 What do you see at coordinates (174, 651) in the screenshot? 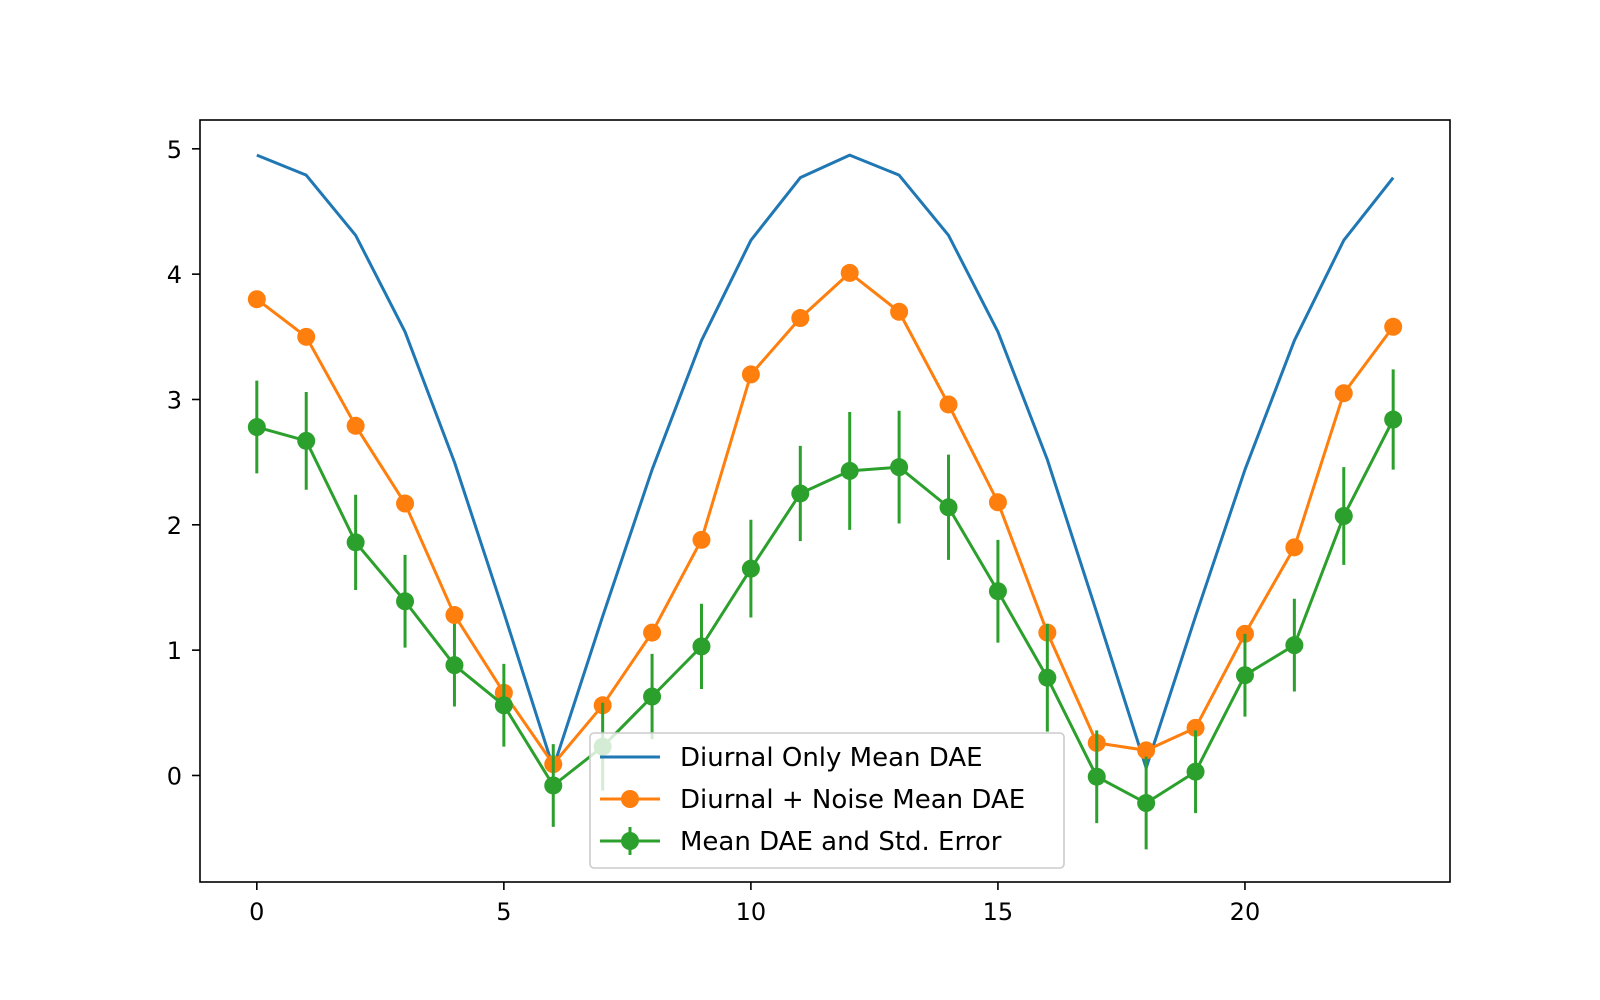
I see `y-tick-label: 1` at bounding box center [174, 651].